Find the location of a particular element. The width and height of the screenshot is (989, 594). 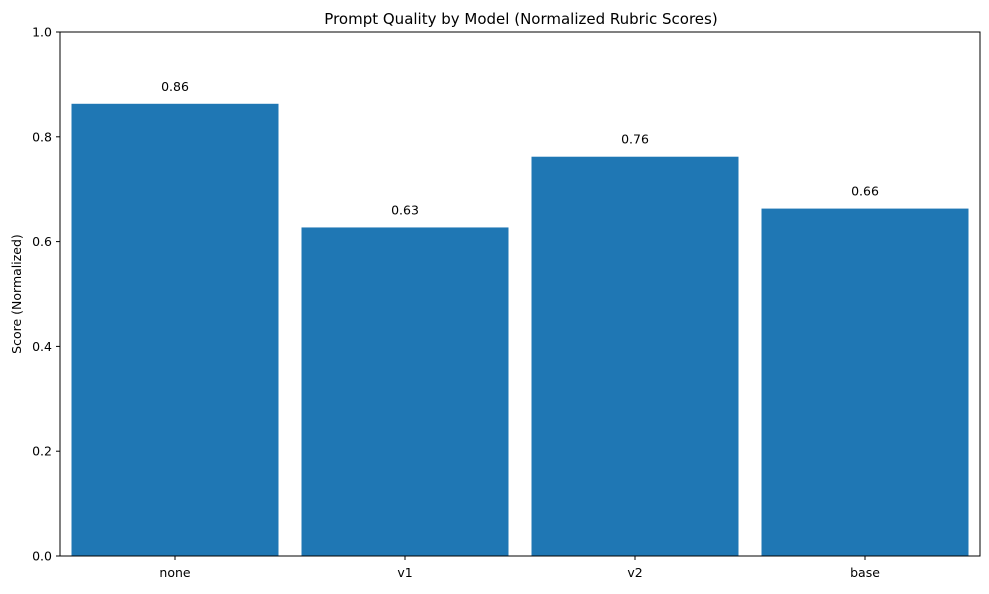

y-tick-label: 0.2 is located at coordinates (42, 451).